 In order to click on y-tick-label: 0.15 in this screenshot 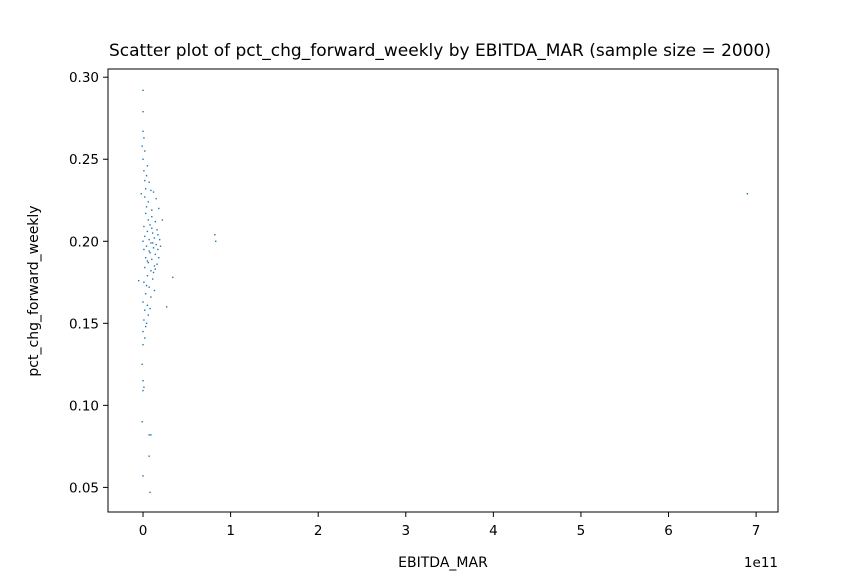, I will do `click(84, 324)`.